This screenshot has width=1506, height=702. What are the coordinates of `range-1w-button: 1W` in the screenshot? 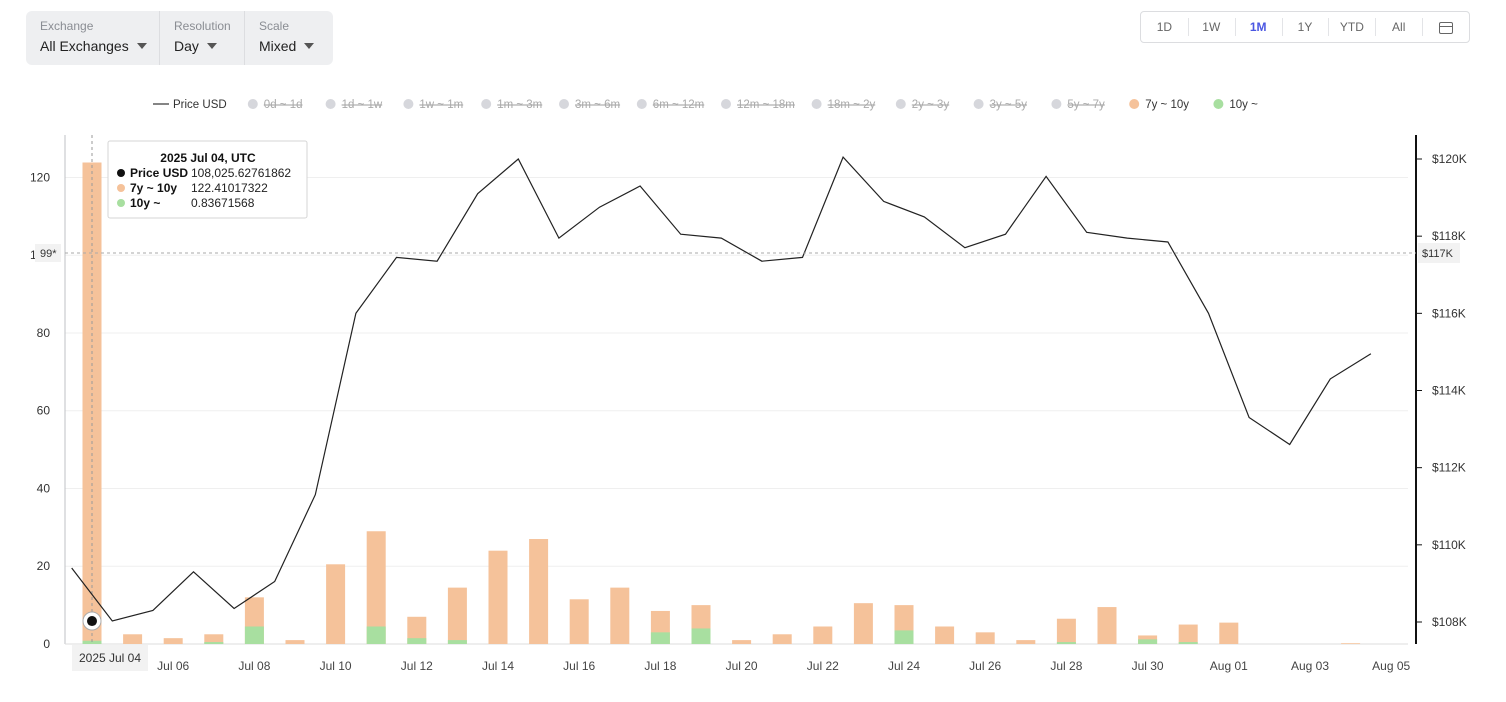 It's located at (1211, 27).